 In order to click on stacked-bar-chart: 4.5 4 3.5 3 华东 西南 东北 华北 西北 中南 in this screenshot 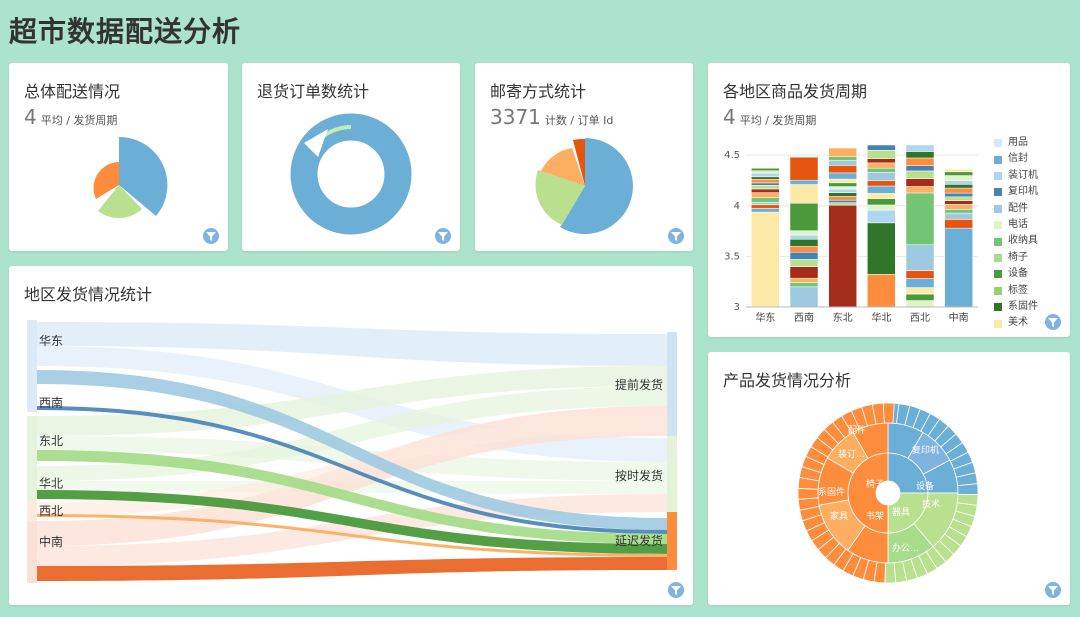, I will do `click(849, 200)`.